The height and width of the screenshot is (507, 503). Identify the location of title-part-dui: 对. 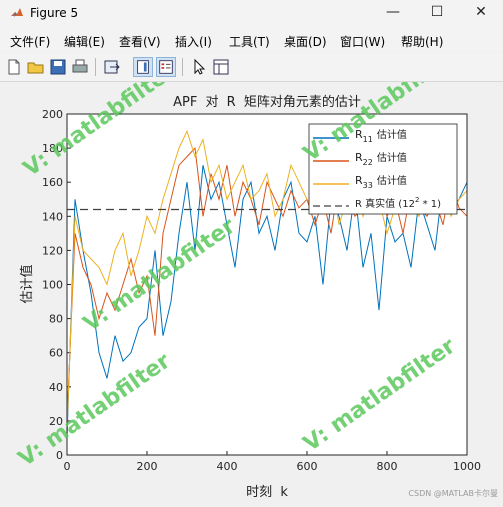
(212, 102).